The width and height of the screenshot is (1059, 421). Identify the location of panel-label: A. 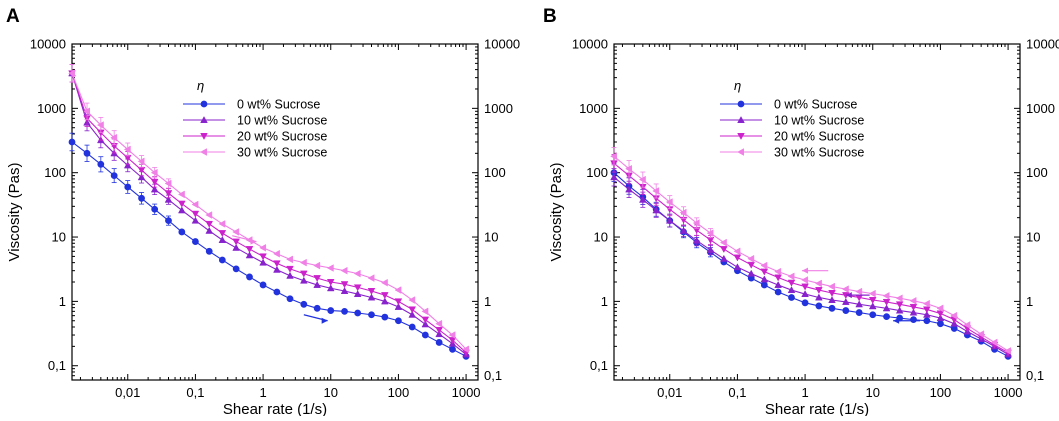
(13, 16).